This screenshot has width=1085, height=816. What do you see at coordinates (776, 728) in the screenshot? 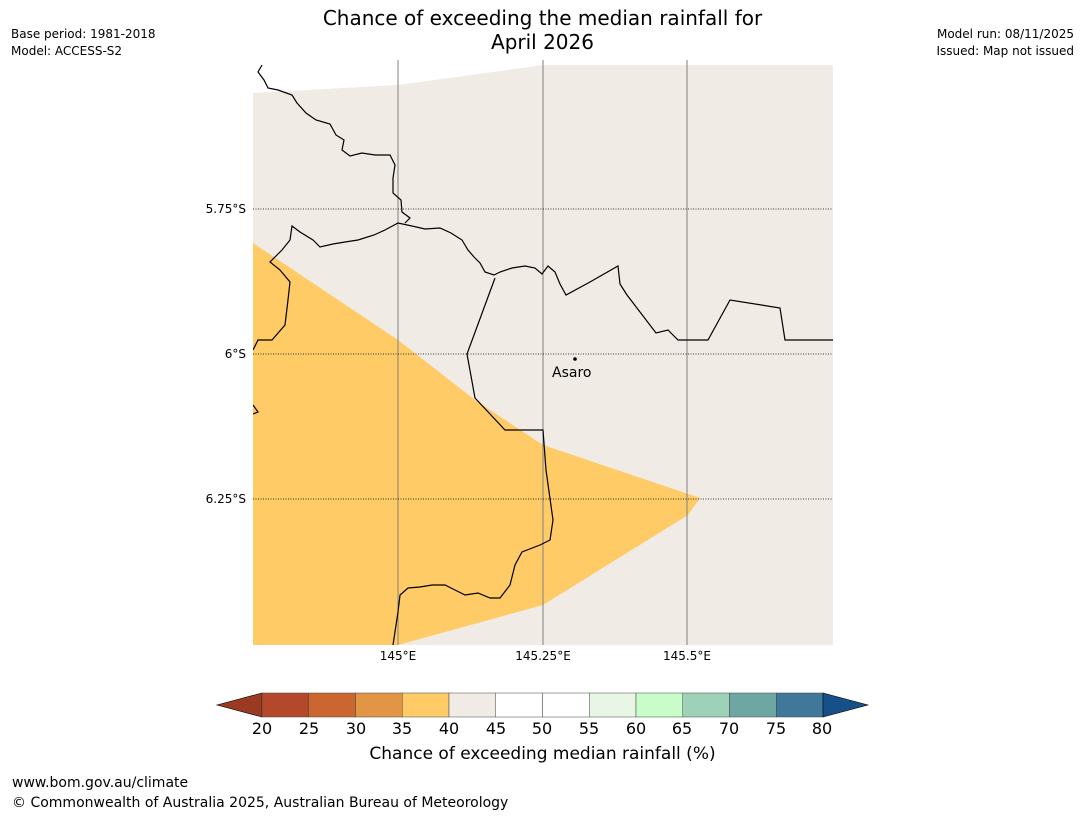
I see `colorbar-tick-75: 75` at bounding box center [776, 728].